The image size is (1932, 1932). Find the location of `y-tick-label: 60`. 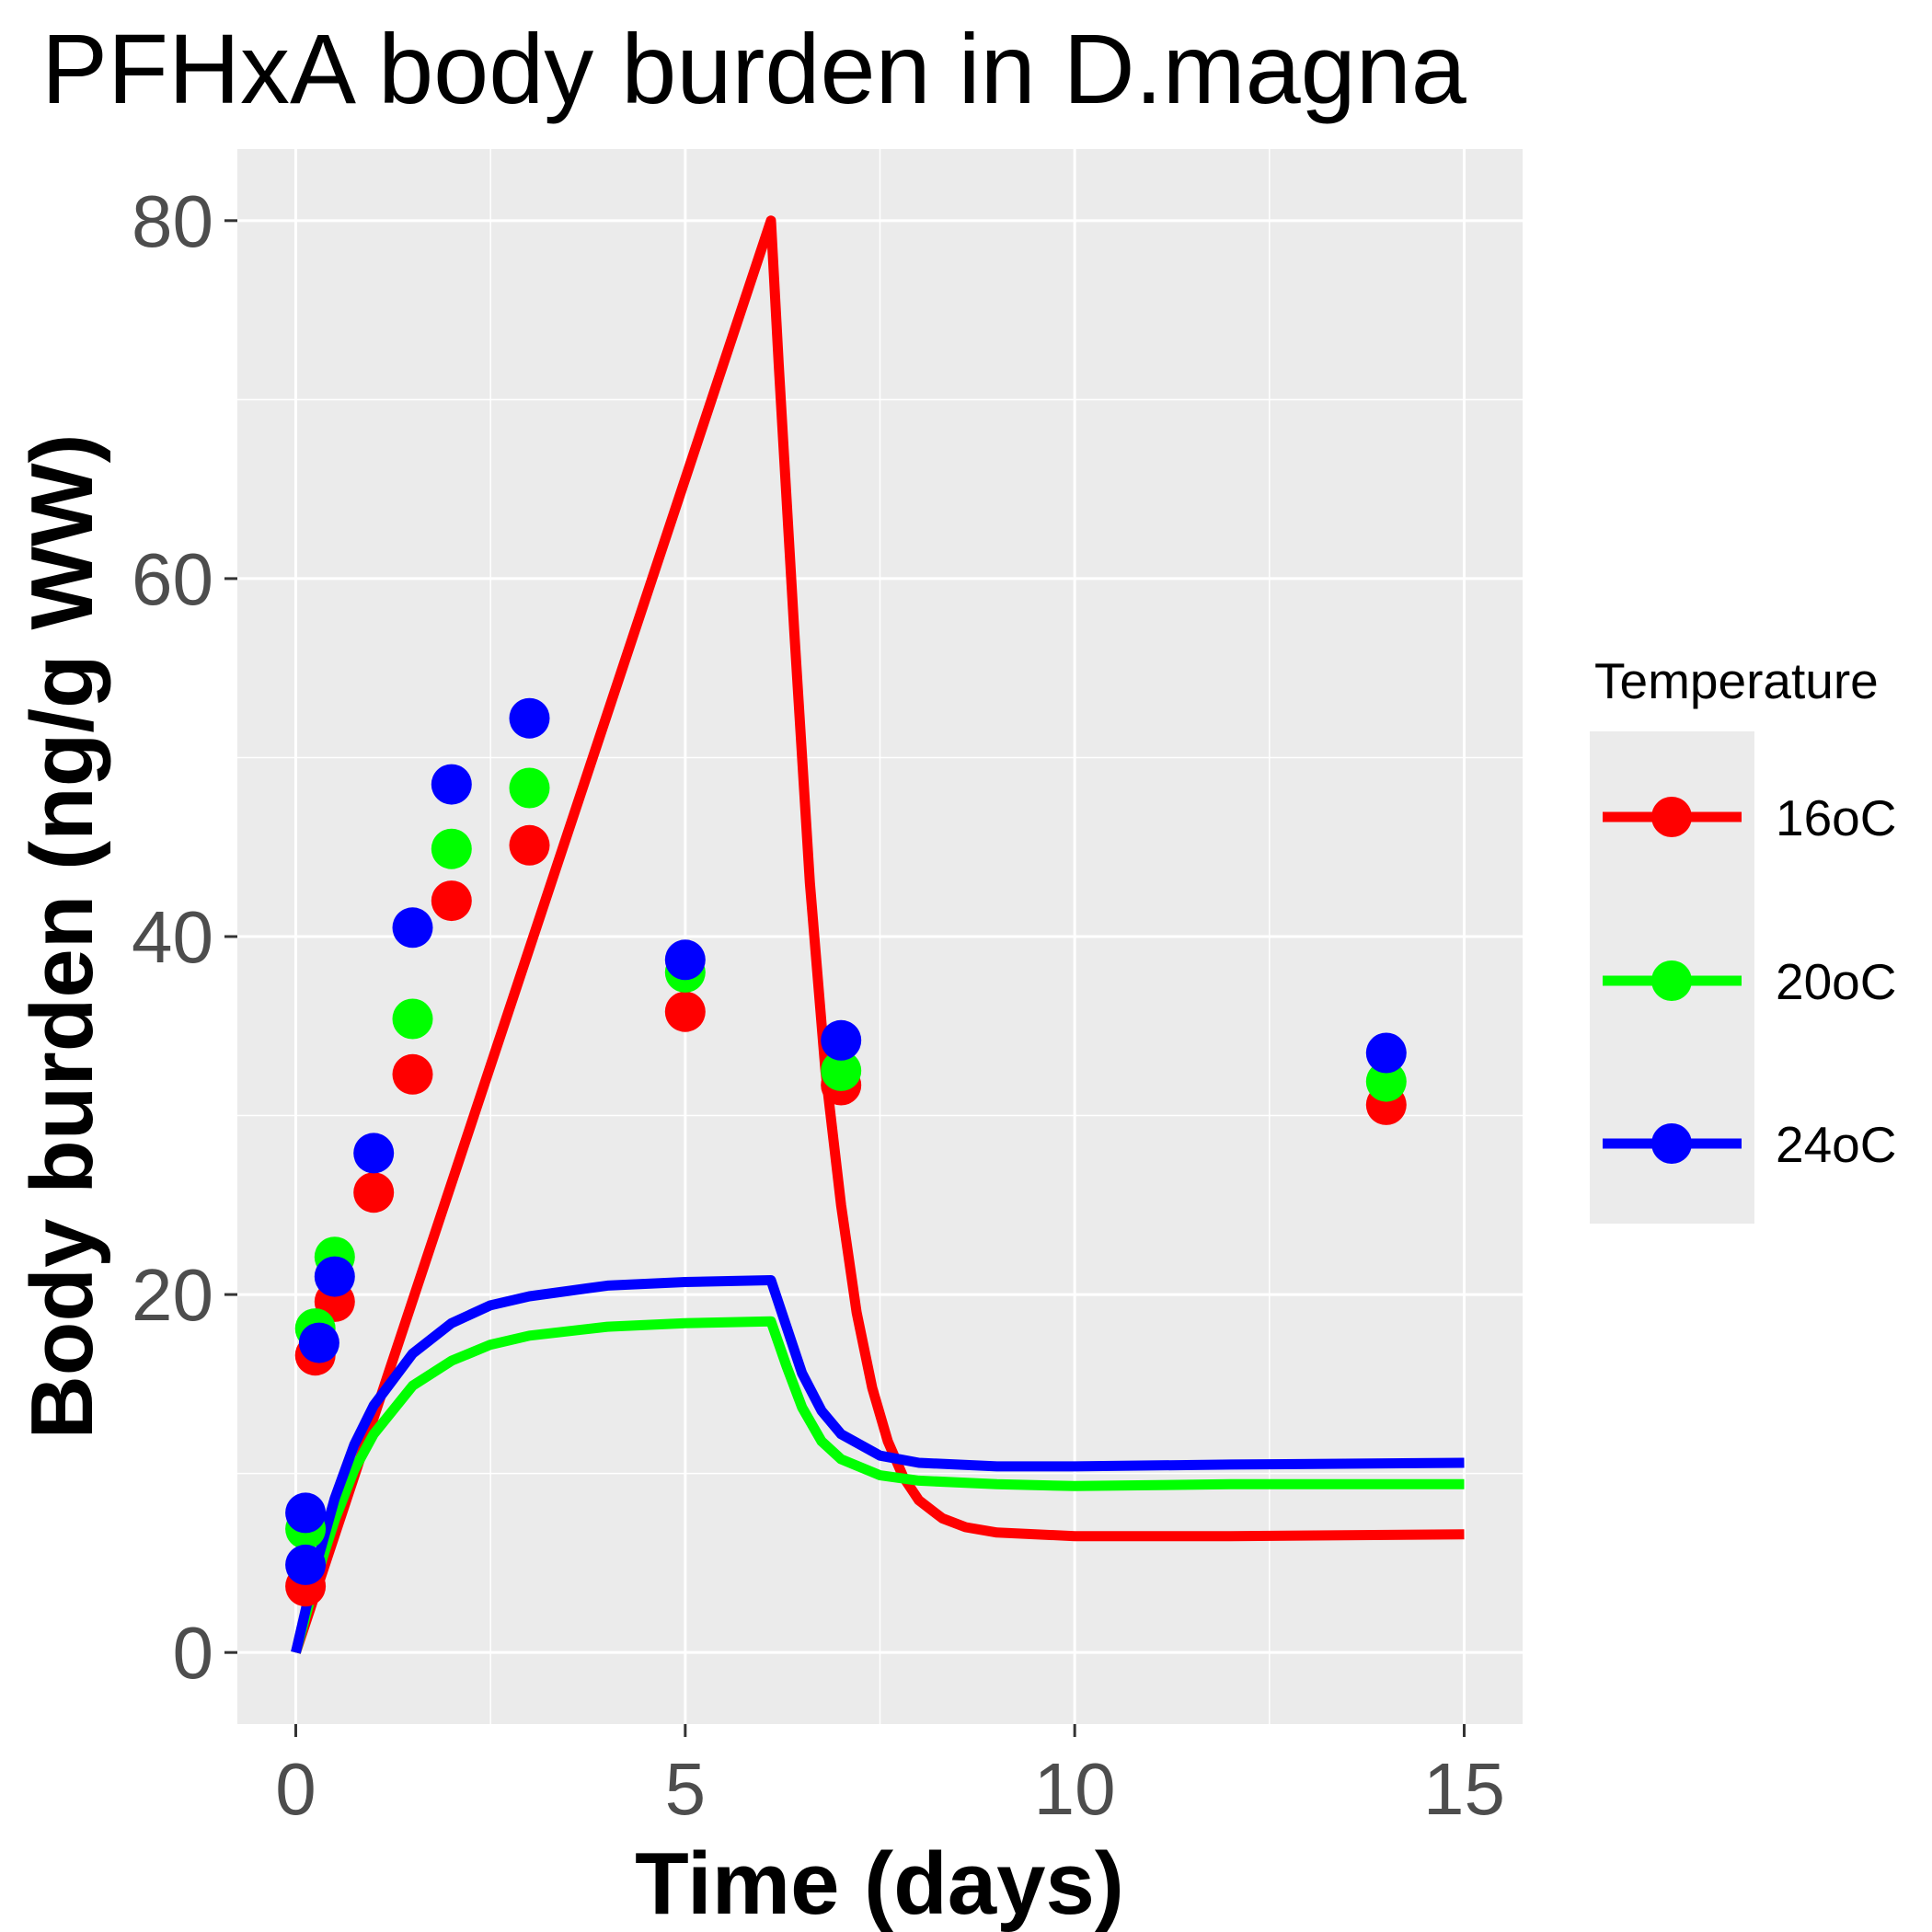

y-tick-label: 60 is located at coordinates (172, 579).